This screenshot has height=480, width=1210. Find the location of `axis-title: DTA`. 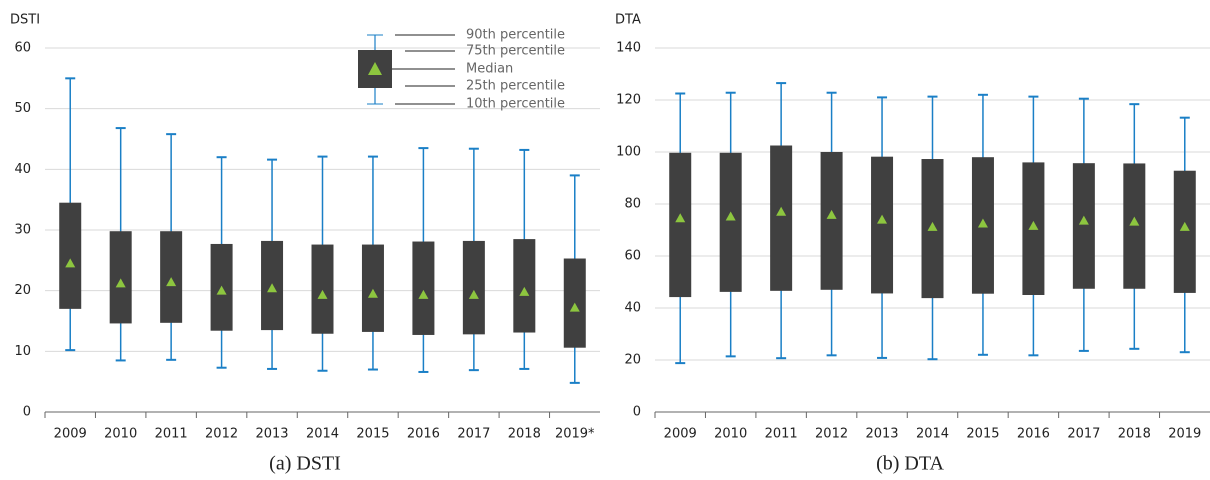

axis-title: DTA is located at coordinates (628, 20).